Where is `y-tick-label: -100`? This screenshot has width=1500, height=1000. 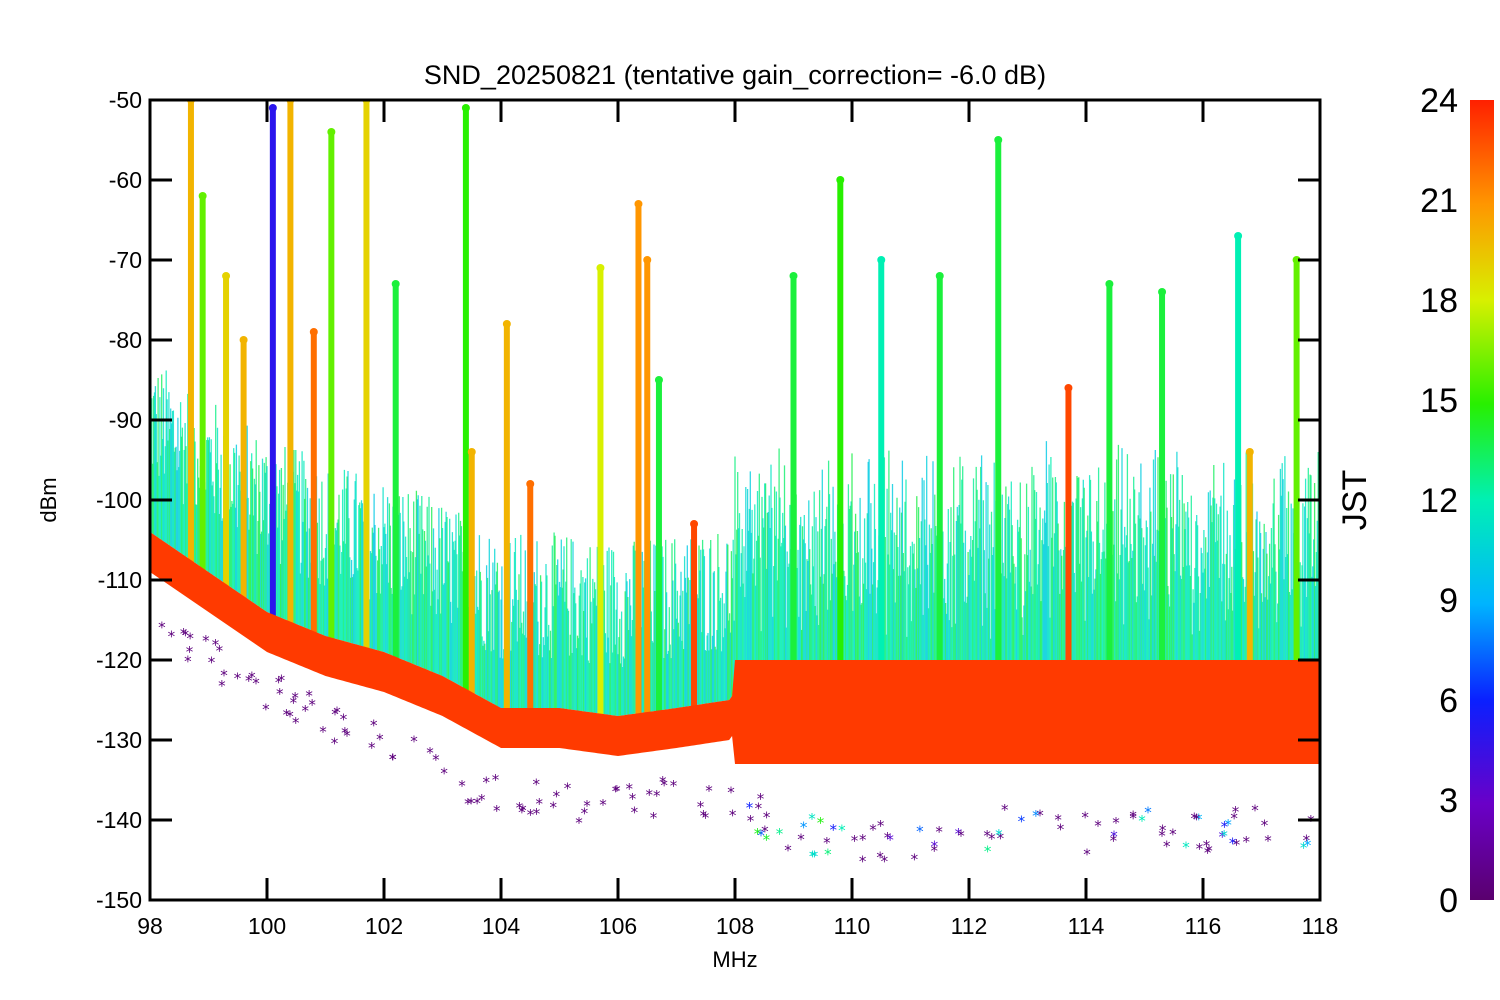
y-tick-label: -100 is located at coordinates (119, 500).